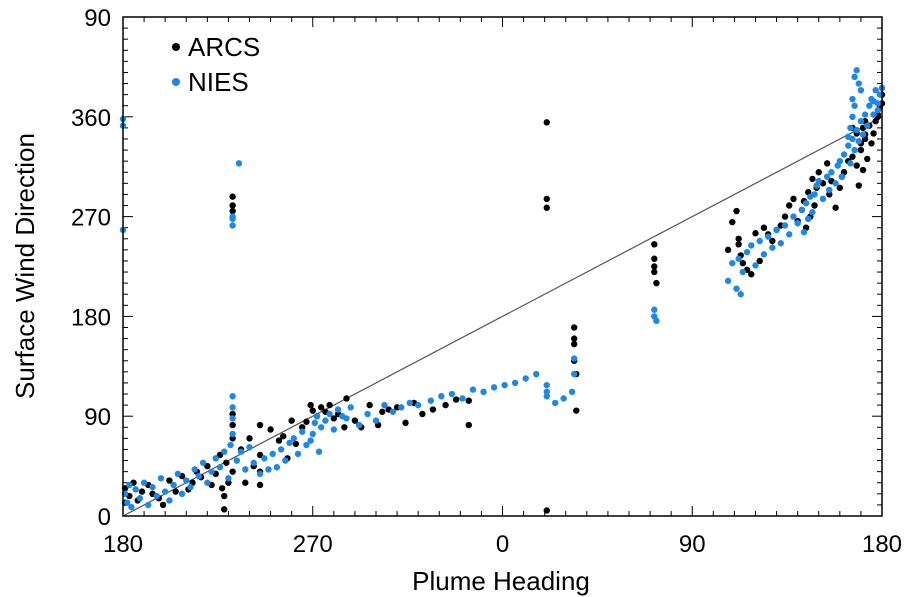 This screenshot has height=597, width=915. I want to click on x-tick-label: 270, so click(313, 544).